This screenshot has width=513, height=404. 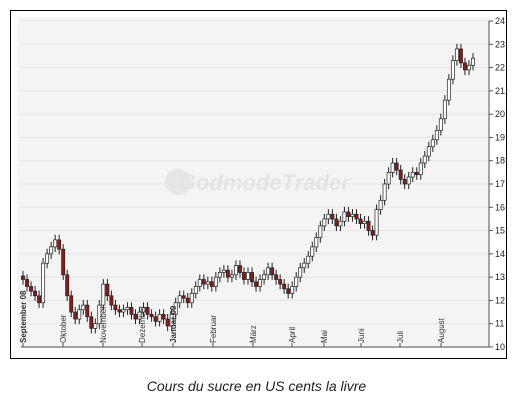 I want to click on y-tick-label: 15, so click(x=500, y=231).